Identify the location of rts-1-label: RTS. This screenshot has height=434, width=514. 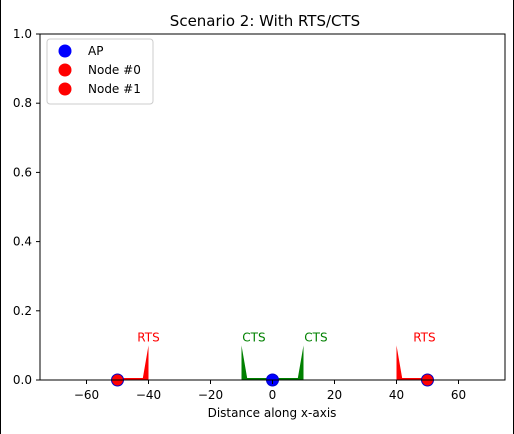
(148, 337).